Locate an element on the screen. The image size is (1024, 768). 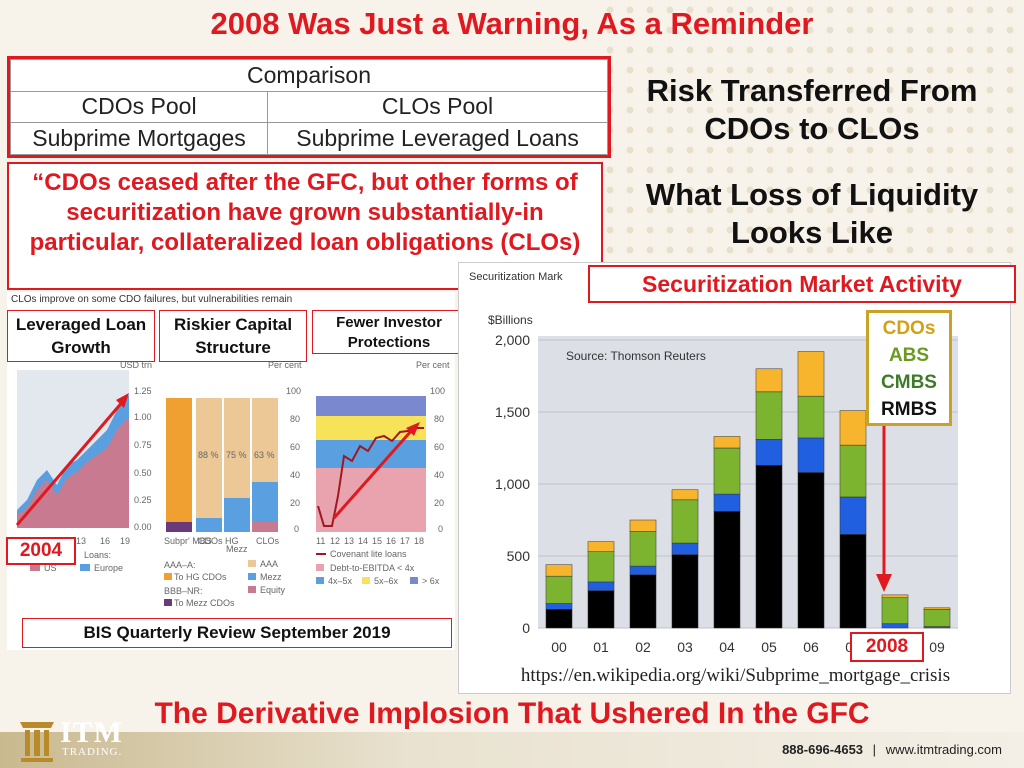
heading-loss-of-liquidity: What Loss of Liquidity Looks Like is located at coordinates (812, 213).